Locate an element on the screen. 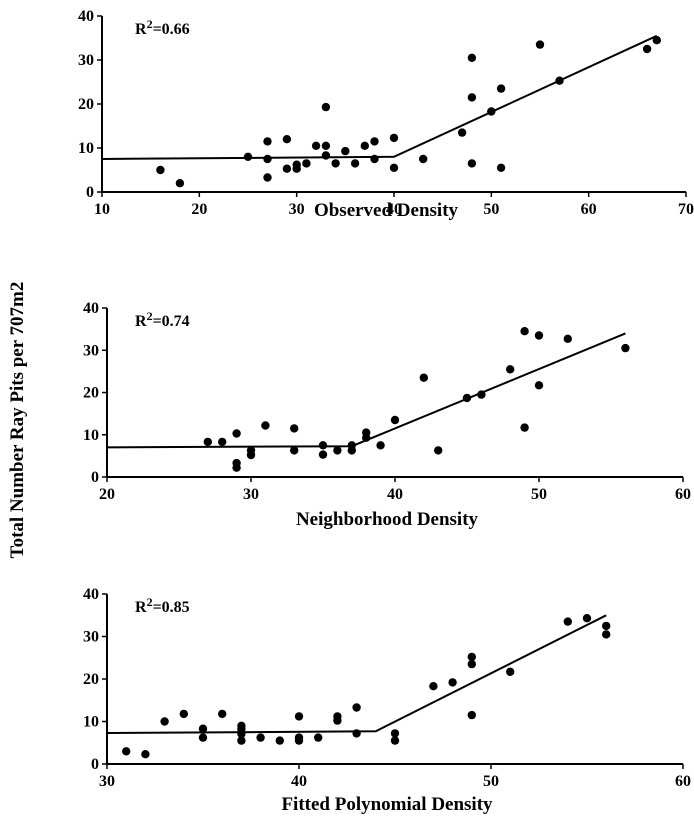 The image size is (694, 822). r-squared-annotation: R2=0.85 is located at coordinates (162, 605).